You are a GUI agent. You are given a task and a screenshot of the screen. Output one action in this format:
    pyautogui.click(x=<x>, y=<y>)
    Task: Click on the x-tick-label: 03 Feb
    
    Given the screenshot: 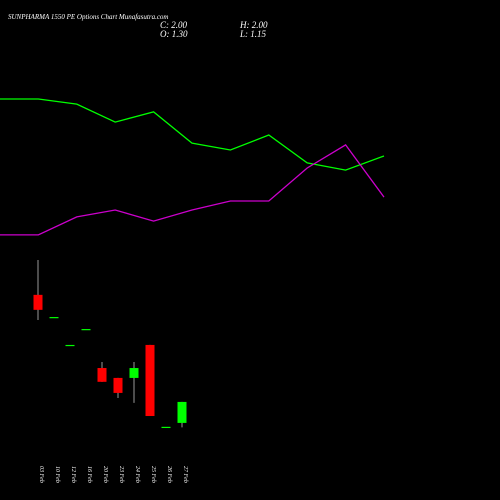 What is the action you would take?
    pyautogui.click(x=41, y=474)
    